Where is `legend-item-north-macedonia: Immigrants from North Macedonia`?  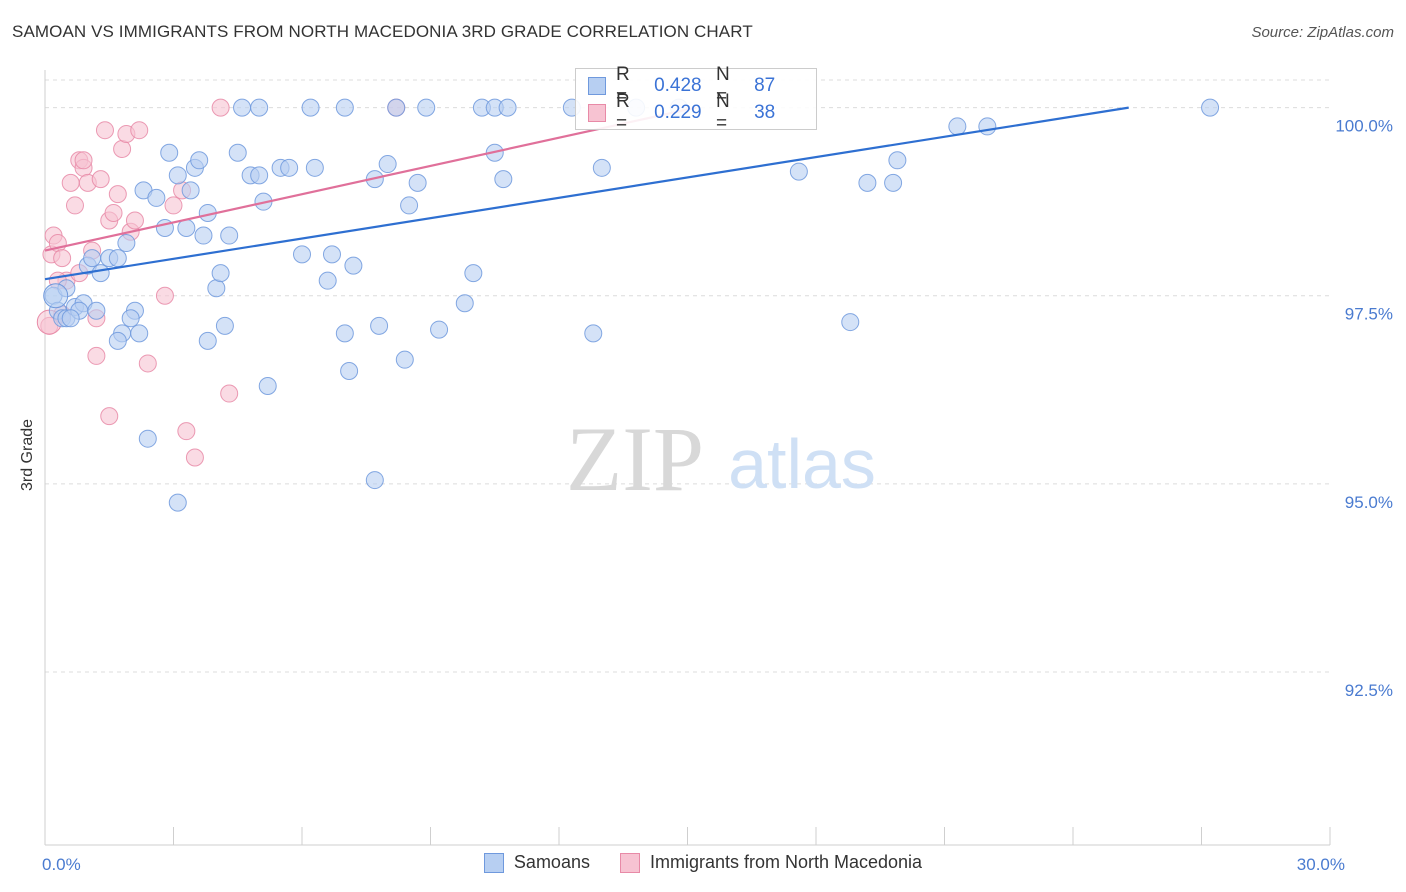
legend-item-north-macedonia: Immigrants from North Macedonia is located at coordinates (771, 862).